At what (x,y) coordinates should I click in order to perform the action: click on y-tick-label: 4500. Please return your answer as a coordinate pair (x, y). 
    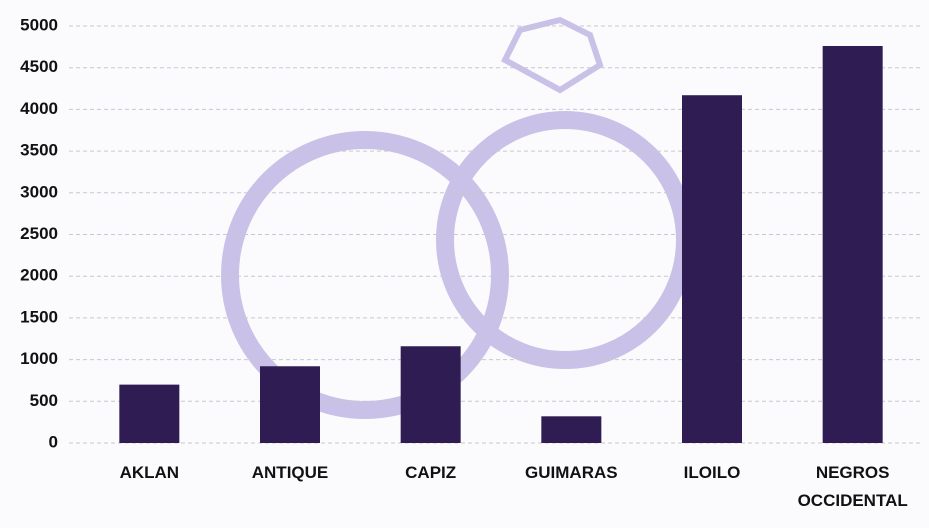
    Looking at the image, I should click on (39, 66).